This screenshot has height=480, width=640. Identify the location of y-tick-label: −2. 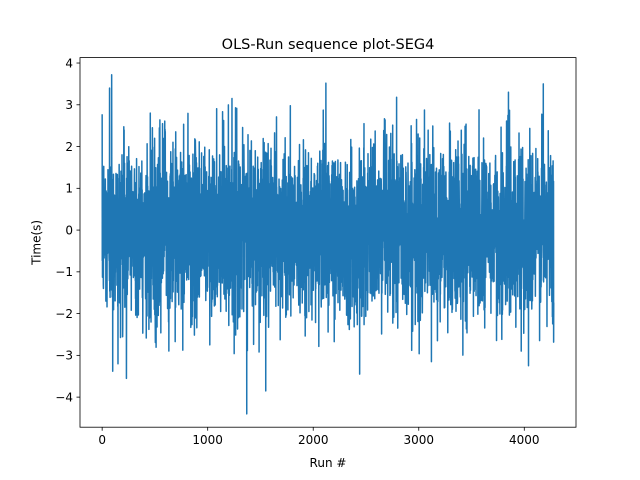
(64, 314).